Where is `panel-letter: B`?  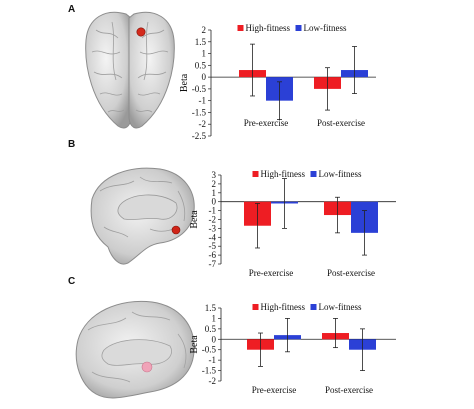 panel-letter: B is located at coordinates (72, 144).